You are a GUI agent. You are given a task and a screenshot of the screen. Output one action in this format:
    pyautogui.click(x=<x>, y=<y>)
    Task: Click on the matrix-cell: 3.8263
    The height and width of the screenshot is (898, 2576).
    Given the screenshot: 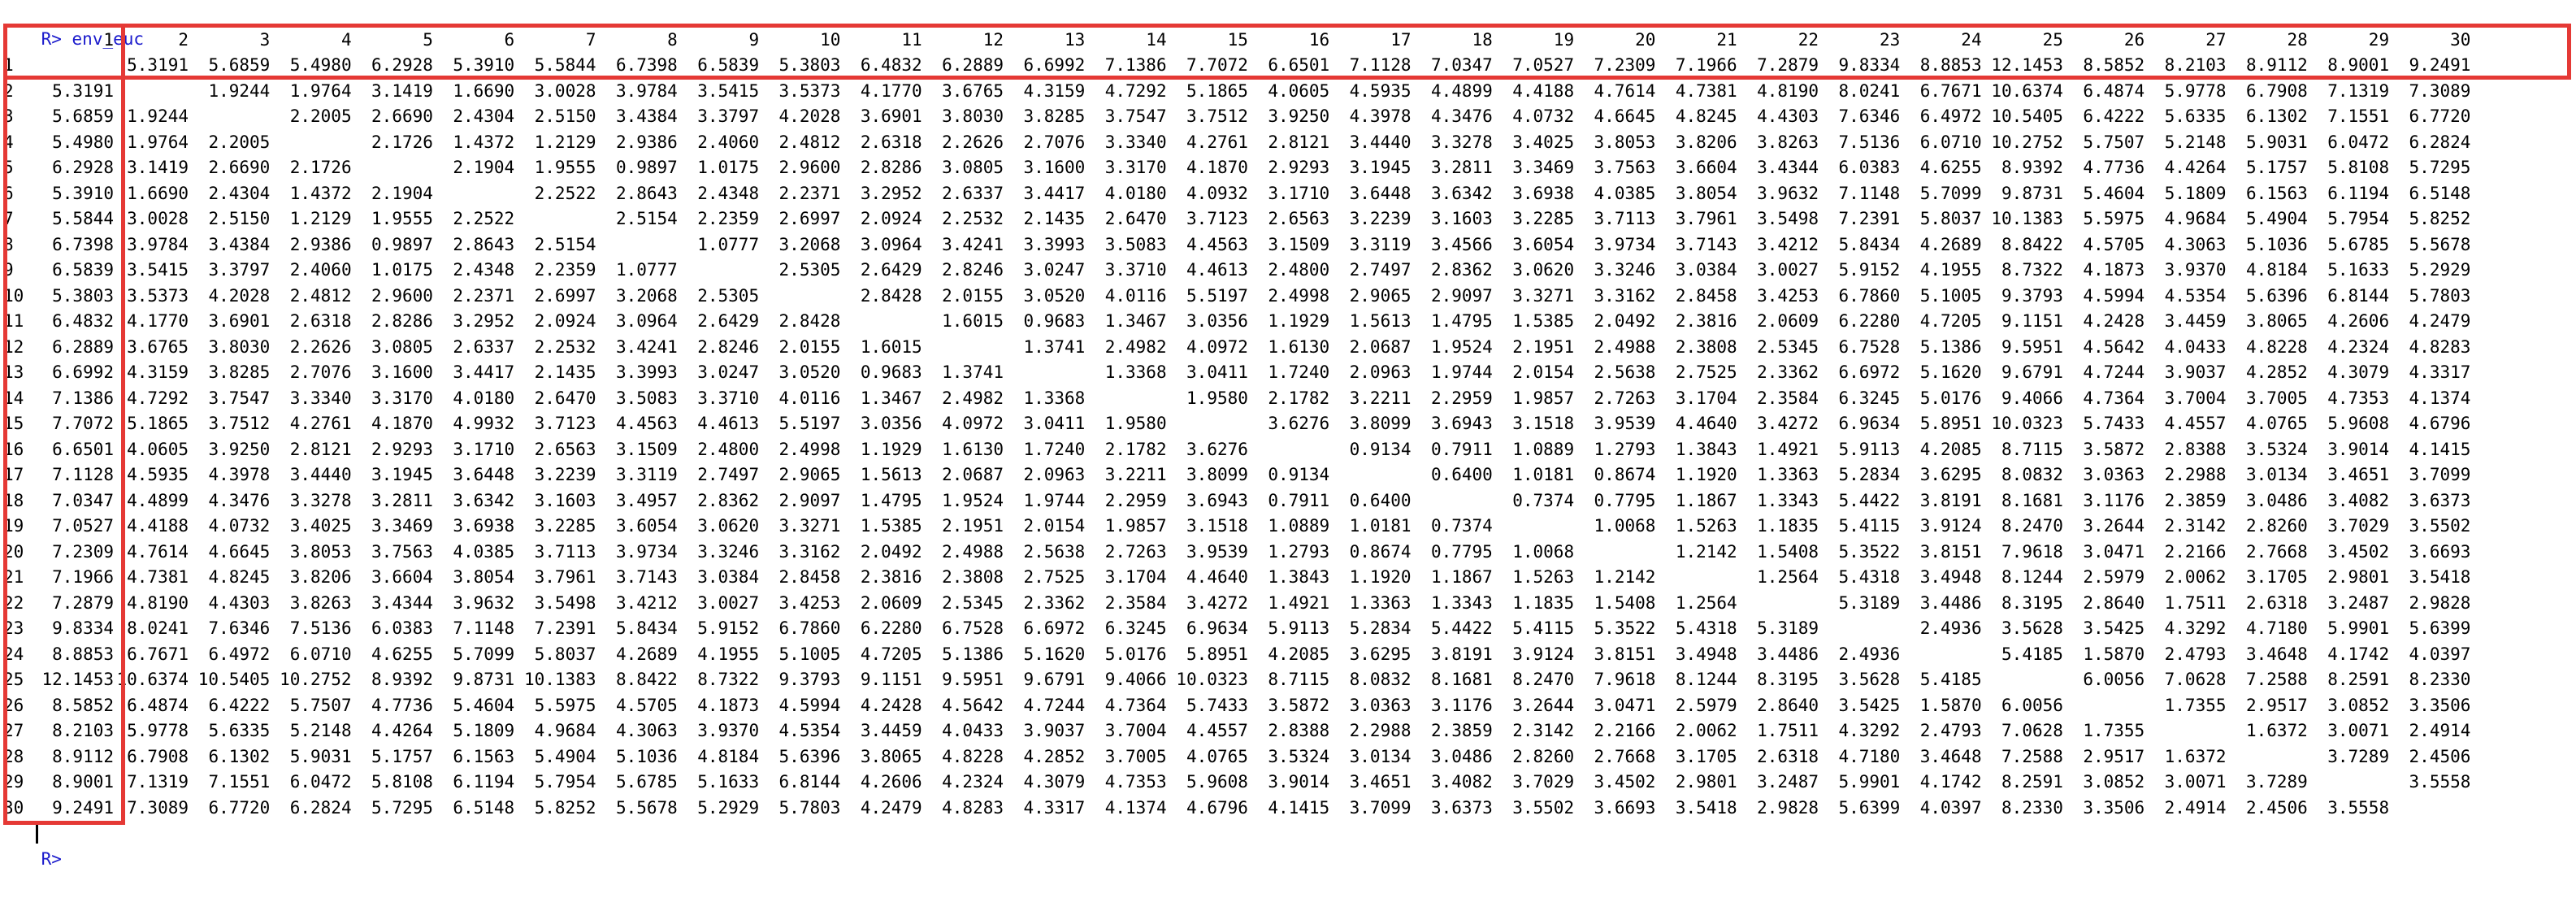 What is the action you would take?
    pyautogui.click(x=1788, y=142)
    